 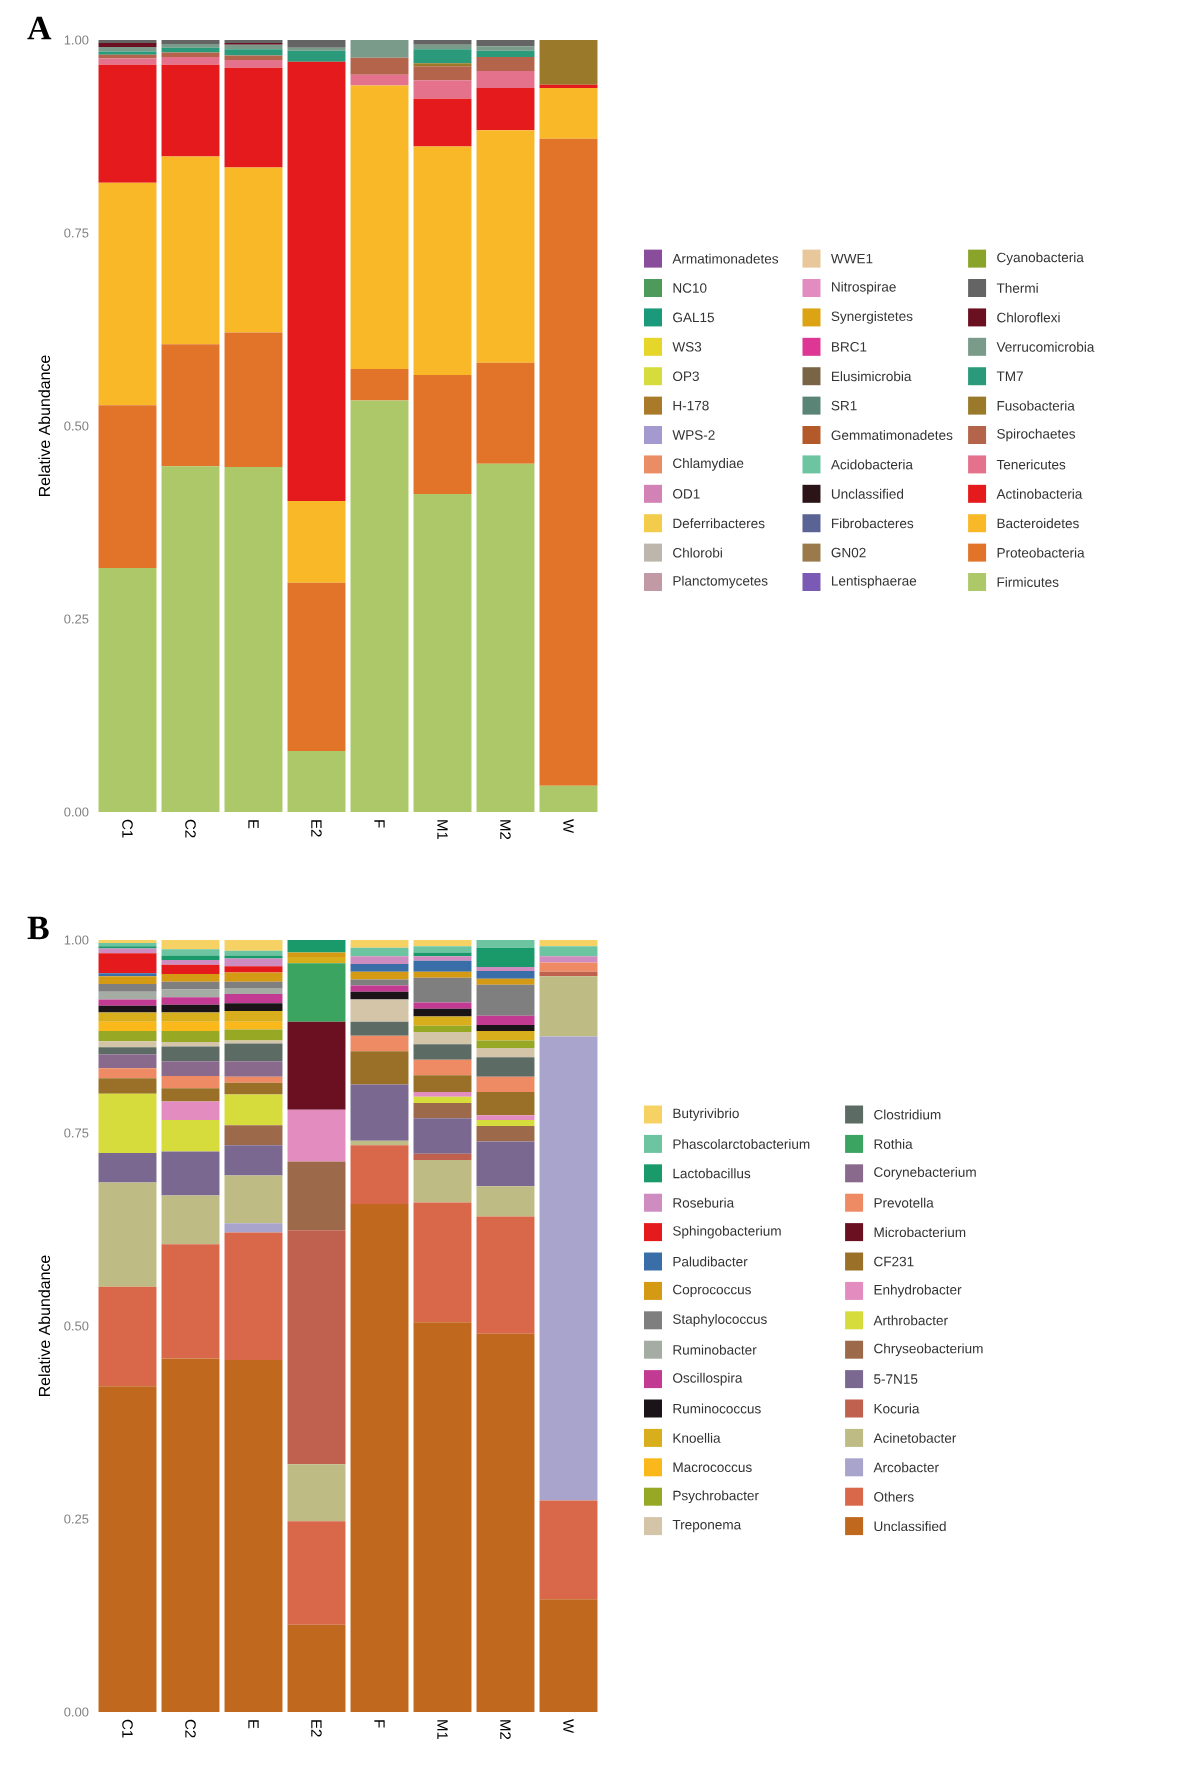 What do you see at coordinates (39, 28) in the screenshot?
I see `chart-title: A` at bounding box center [39, 28].